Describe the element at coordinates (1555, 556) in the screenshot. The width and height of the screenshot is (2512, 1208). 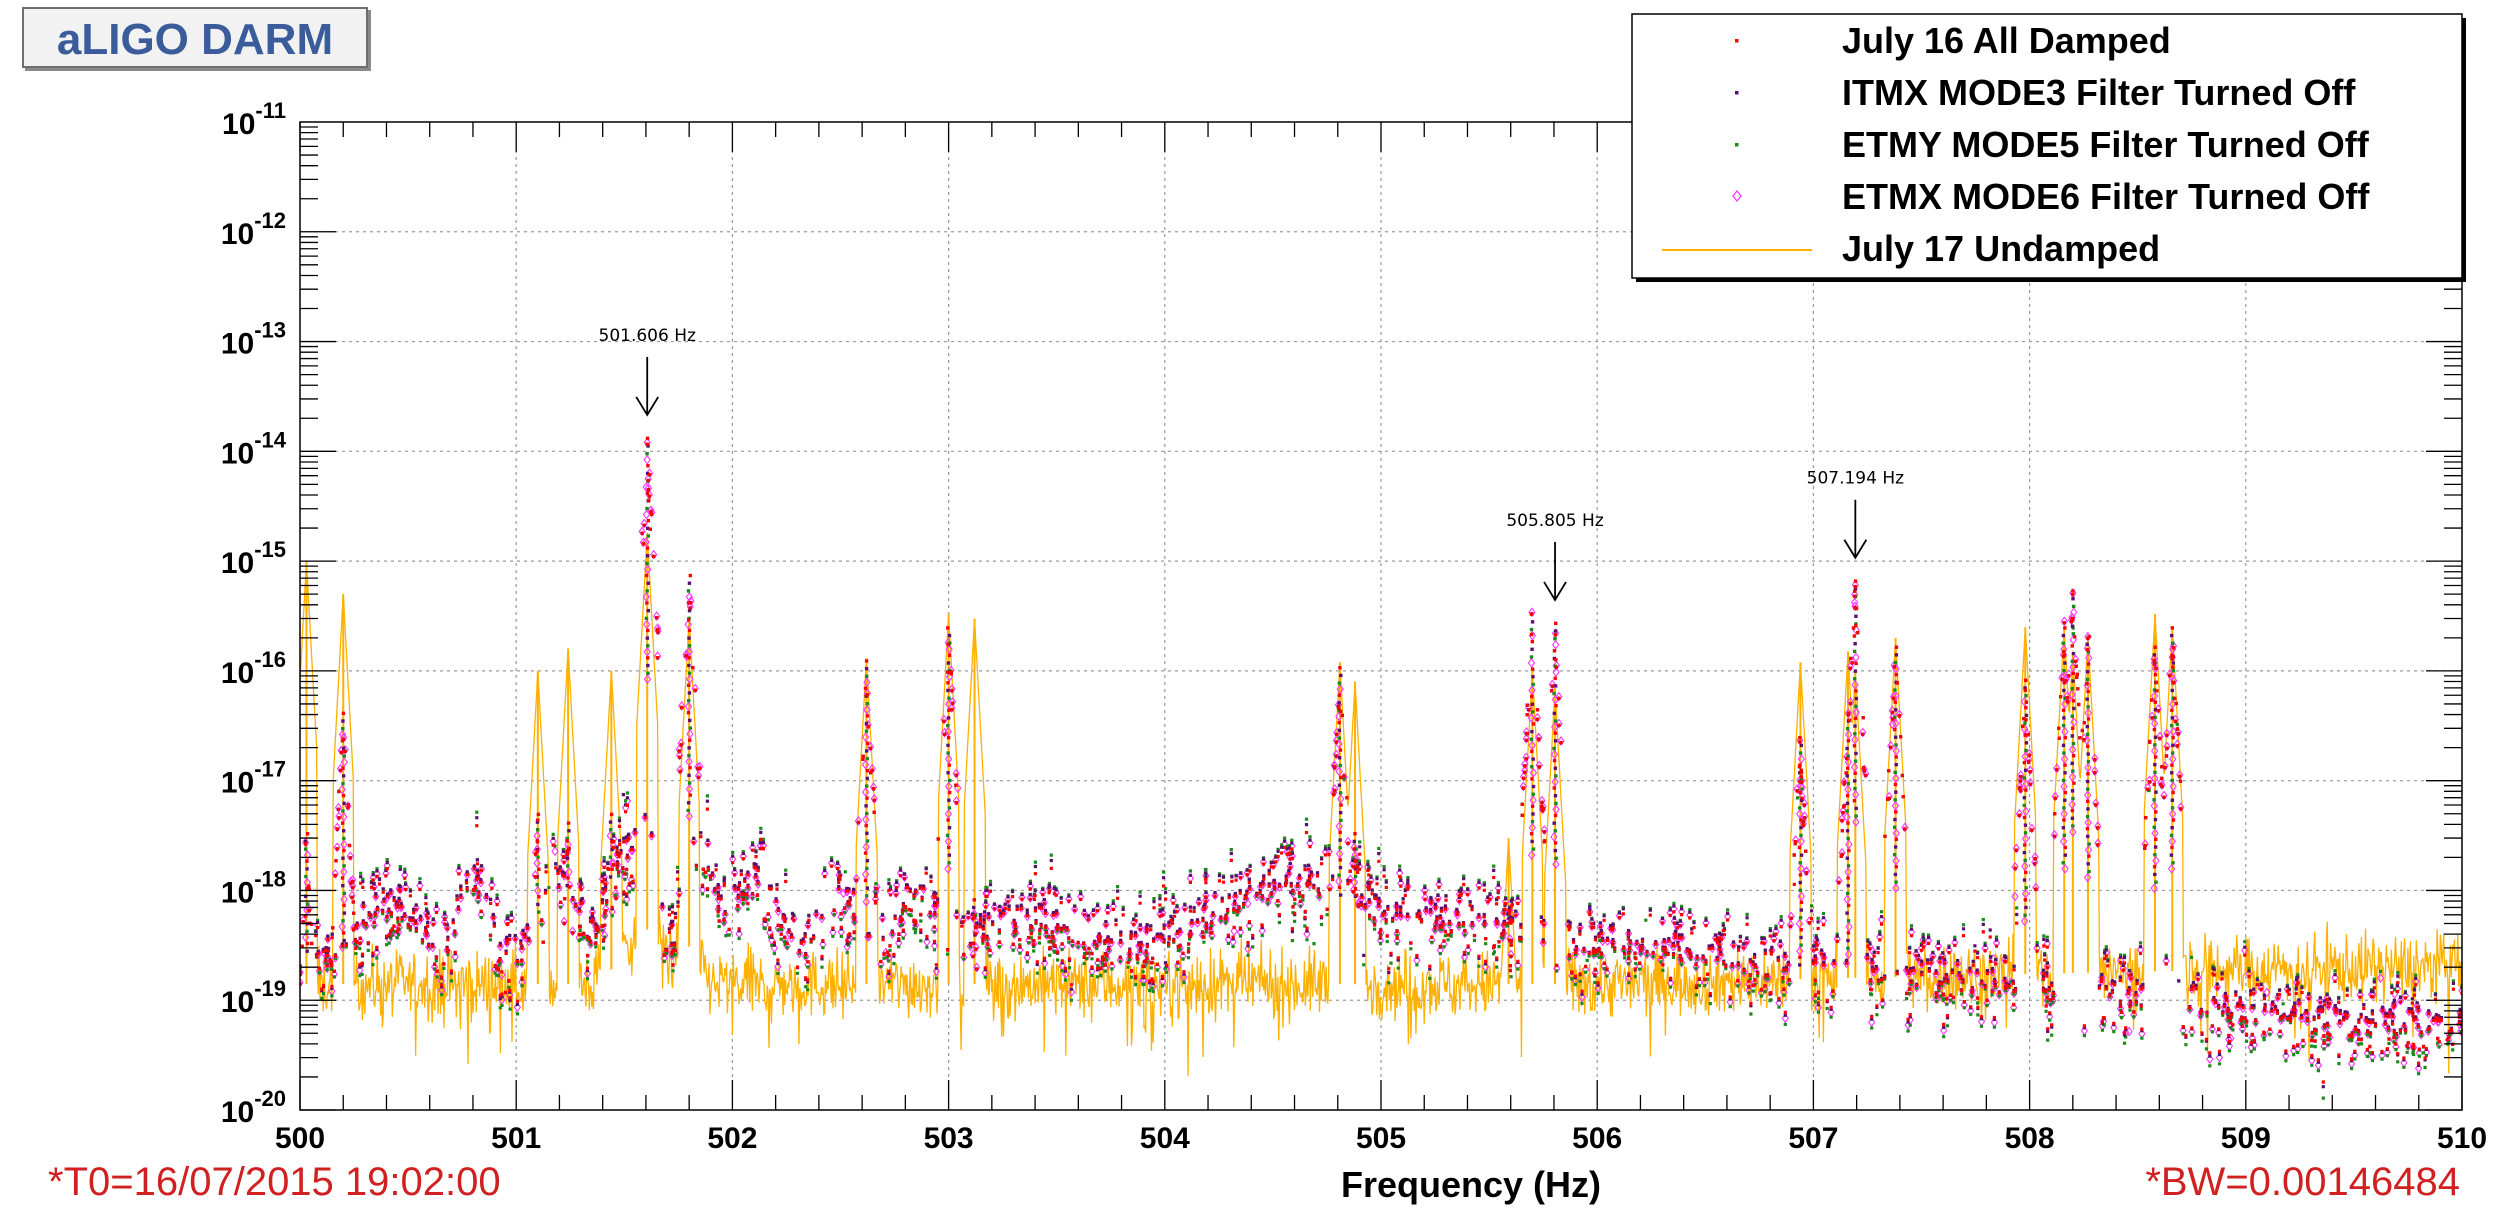
I see `peak-annotation: 505.805 Hz` at that location.